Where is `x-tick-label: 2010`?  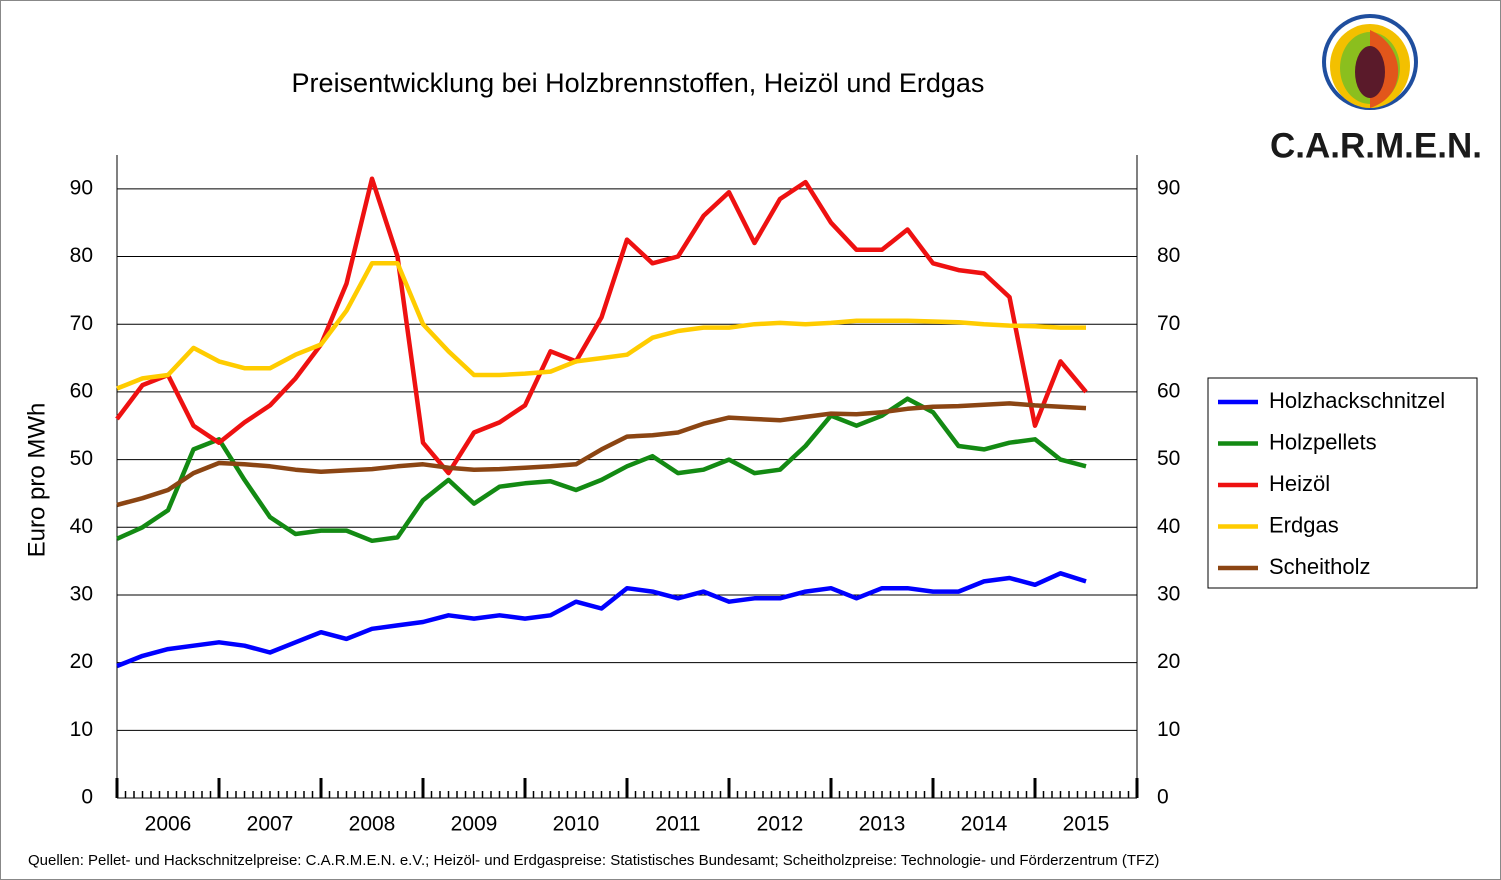 x-tick-label: 2010 is located at coordinates (576, 824).